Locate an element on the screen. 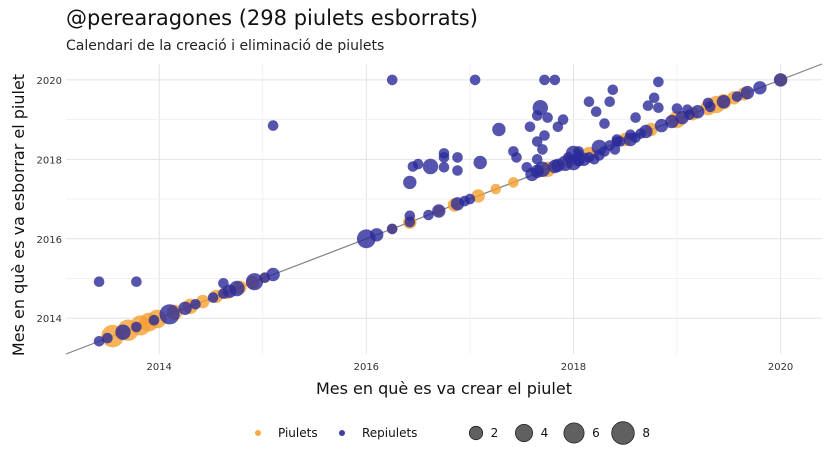 This screenshot has height=466, width=829. x-tick-label: 2014 is located at coordinates (158, 367).